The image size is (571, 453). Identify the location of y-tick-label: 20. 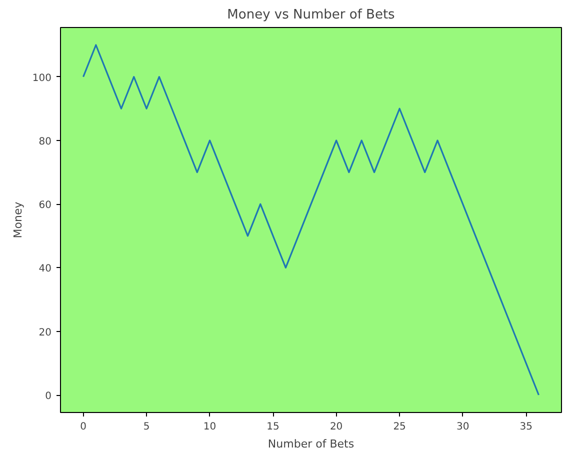
(45, 332).